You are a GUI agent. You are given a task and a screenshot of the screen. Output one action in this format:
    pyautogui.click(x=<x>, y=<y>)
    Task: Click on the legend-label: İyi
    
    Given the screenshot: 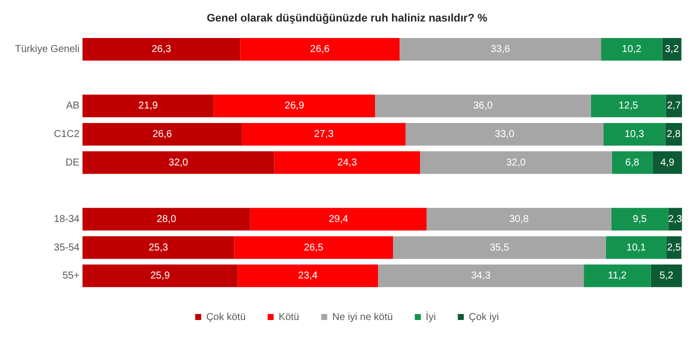 What is the action you would take?
    pyautogui.click(x=431, y=316)
    